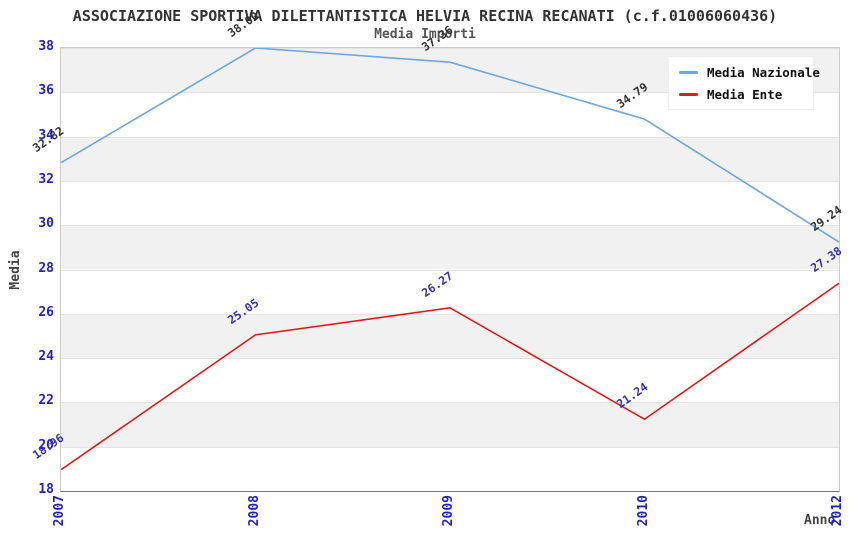 This screenshot has width=850, height=550. What do you see at coordinates (46, 489) in the screenshot?
I see `y-tick-label: 18` at bounding box center [46, 489].